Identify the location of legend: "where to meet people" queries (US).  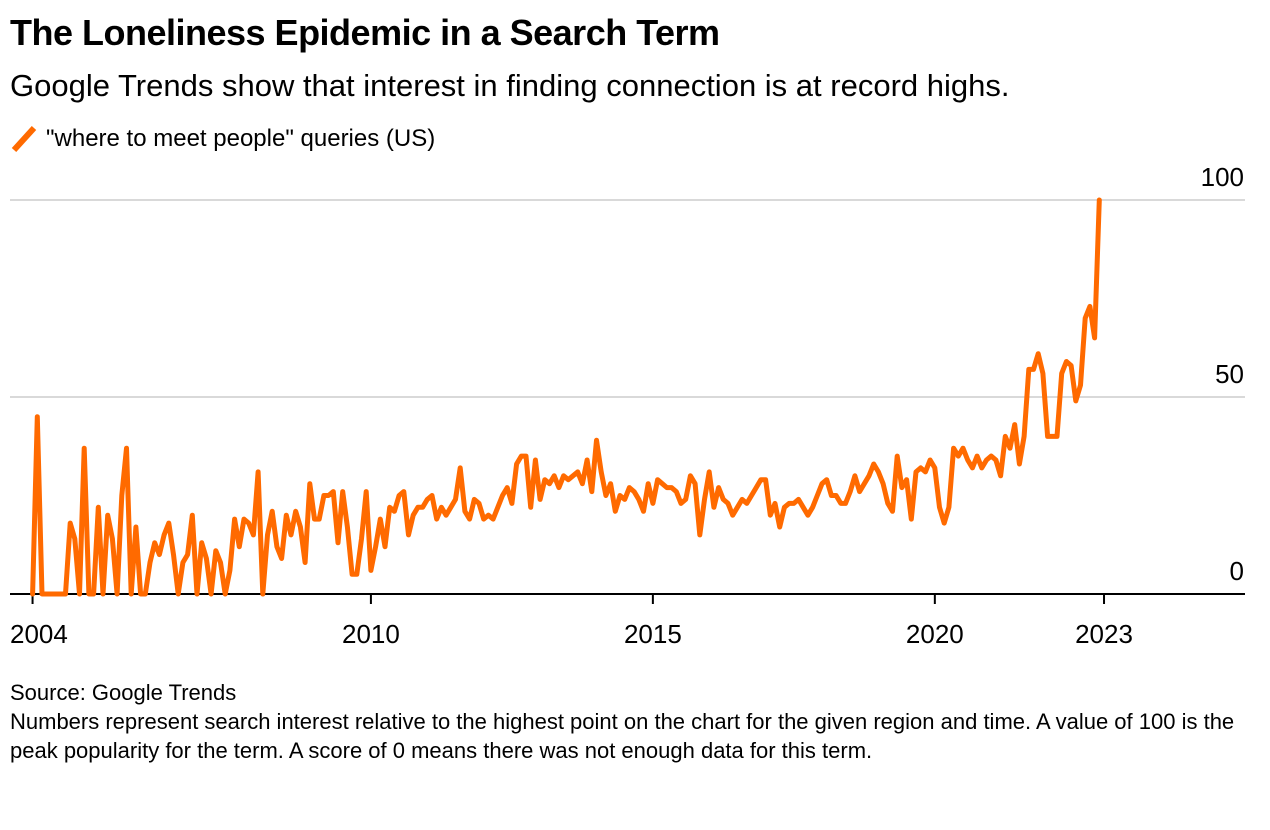
(222, 139).